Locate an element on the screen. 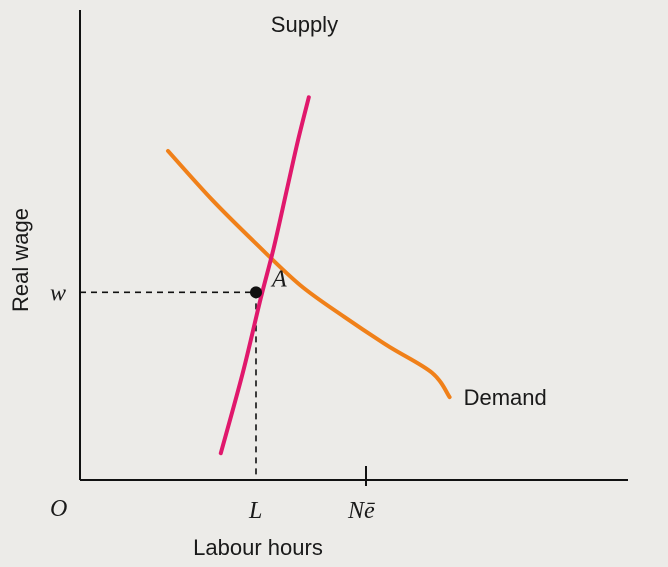 Image resolution: width=668 pixels, height=567 pixels. equilibrium-point is located at coordinates (256, 292).